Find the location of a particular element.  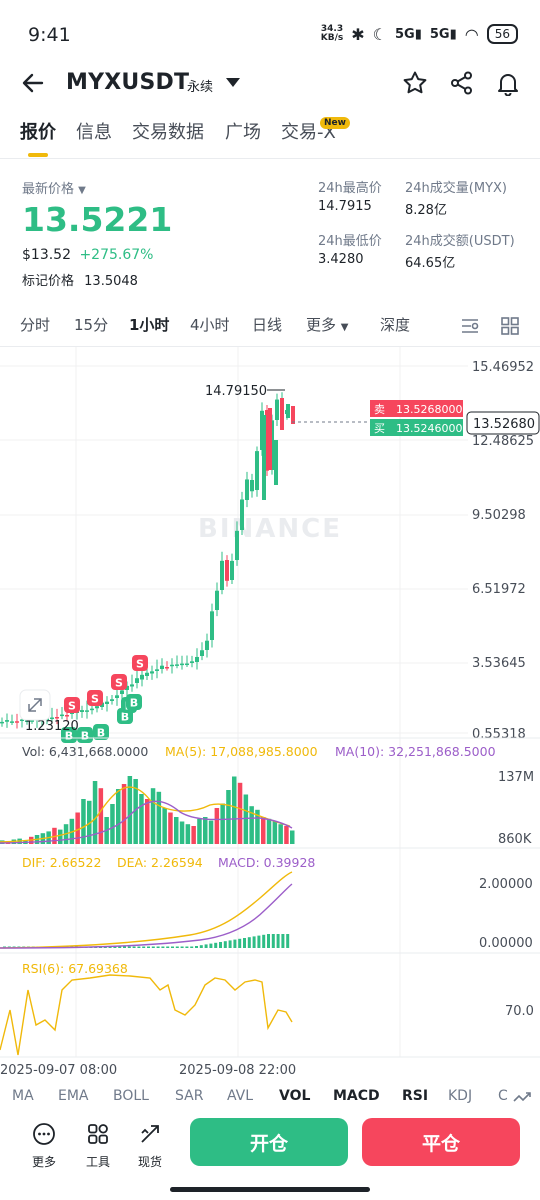

interval-tab-1h: 1小时 is located at coordinates (149, 324).